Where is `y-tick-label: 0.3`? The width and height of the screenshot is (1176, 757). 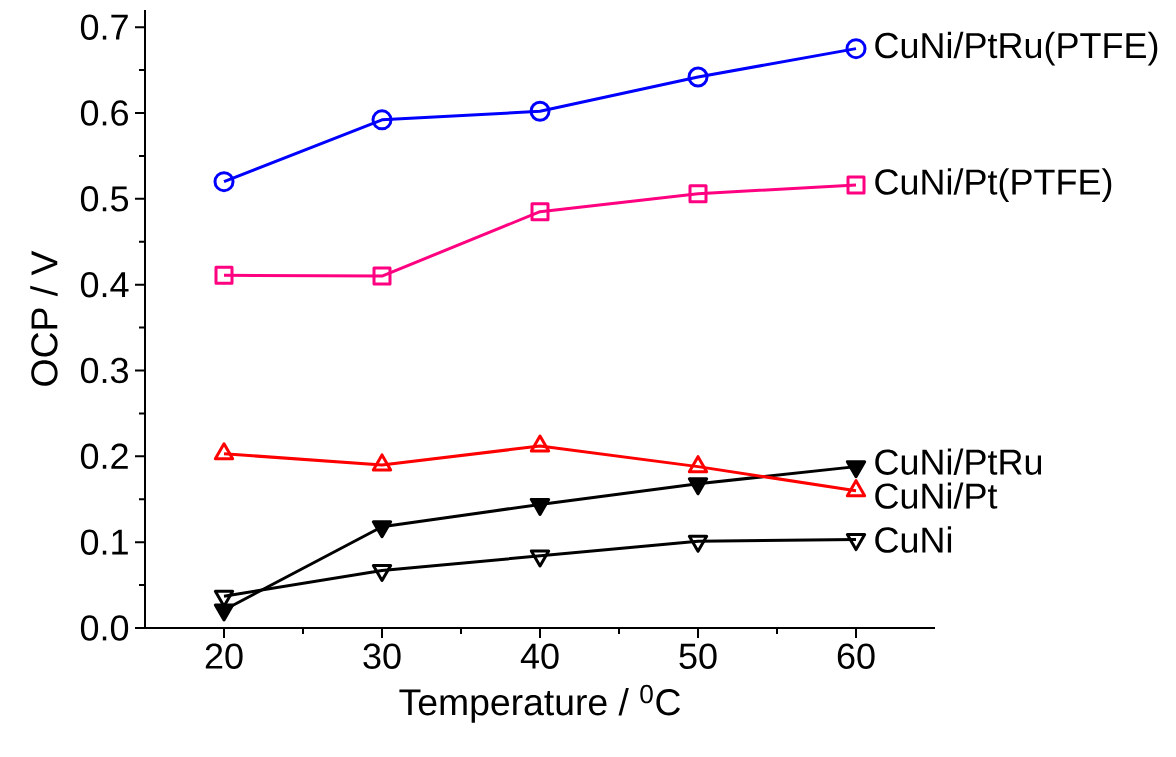 y-tick-label: 0.3 is located at coordinates (104, 370).